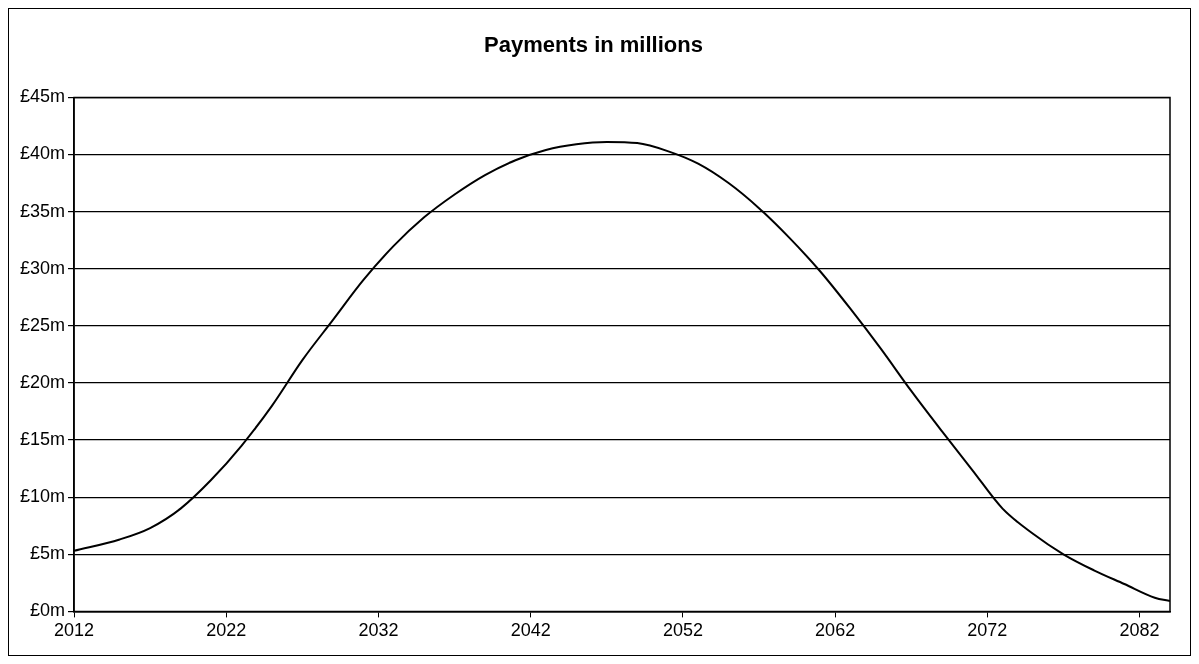 The height and width of the screenshot is (664, 1199). I want to click on y-tick-label: £30m, so click(43, 267).